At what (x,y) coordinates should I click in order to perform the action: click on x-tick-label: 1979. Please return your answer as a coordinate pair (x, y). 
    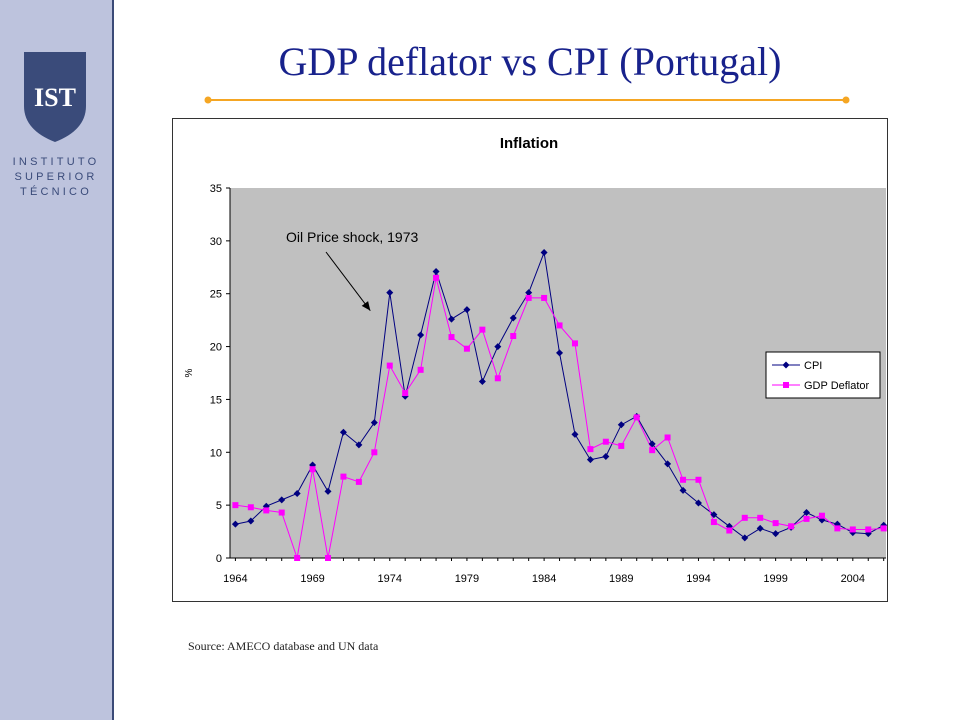
    Looking at the image, I should click on (467, 579).